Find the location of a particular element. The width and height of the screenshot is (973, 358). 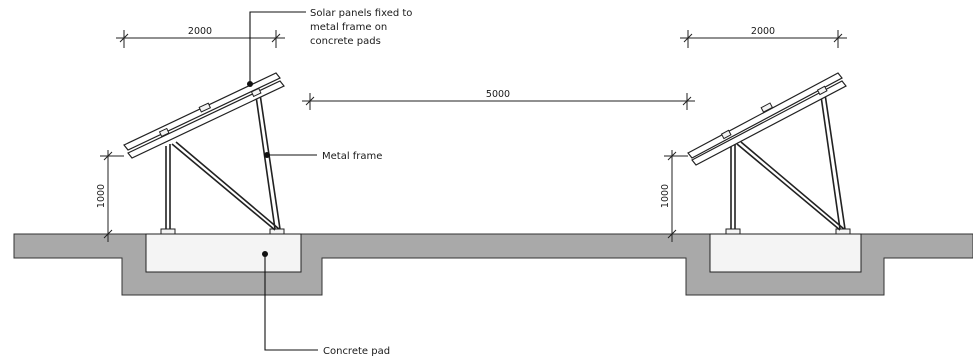

label-metal-frame: Metal frame is located at coordinates (352, 156).